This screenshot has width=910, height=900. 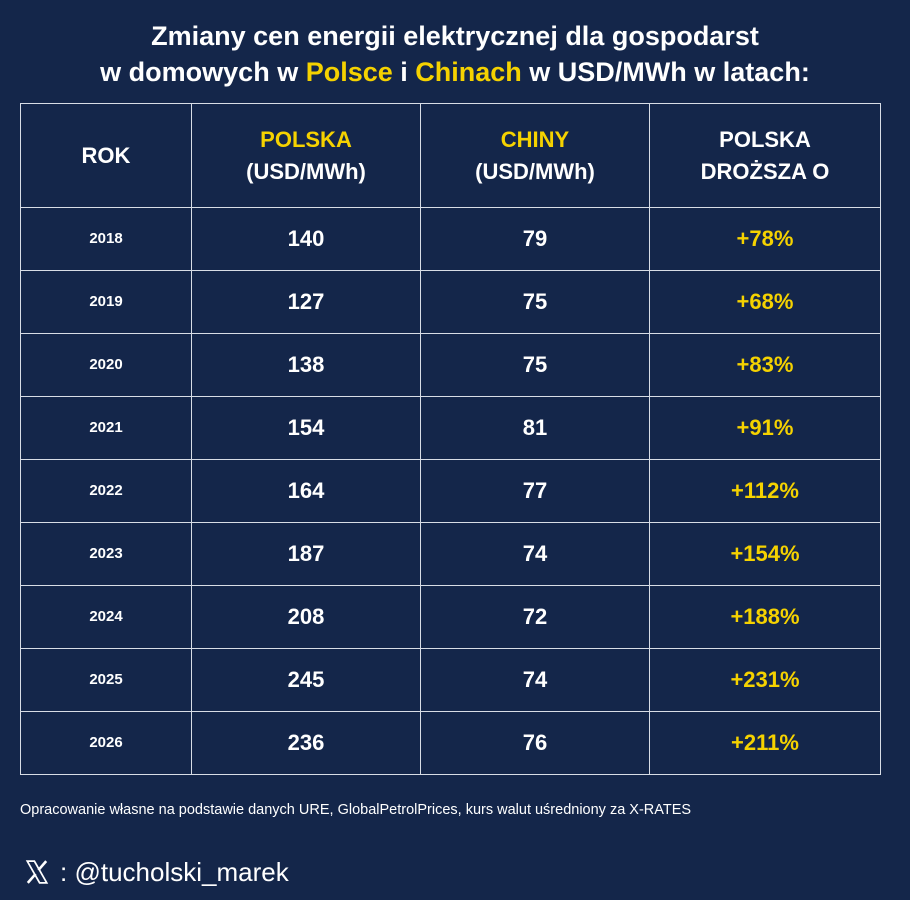 I want to click on diff-value-cell: +68%, so click(x=765, y=302).